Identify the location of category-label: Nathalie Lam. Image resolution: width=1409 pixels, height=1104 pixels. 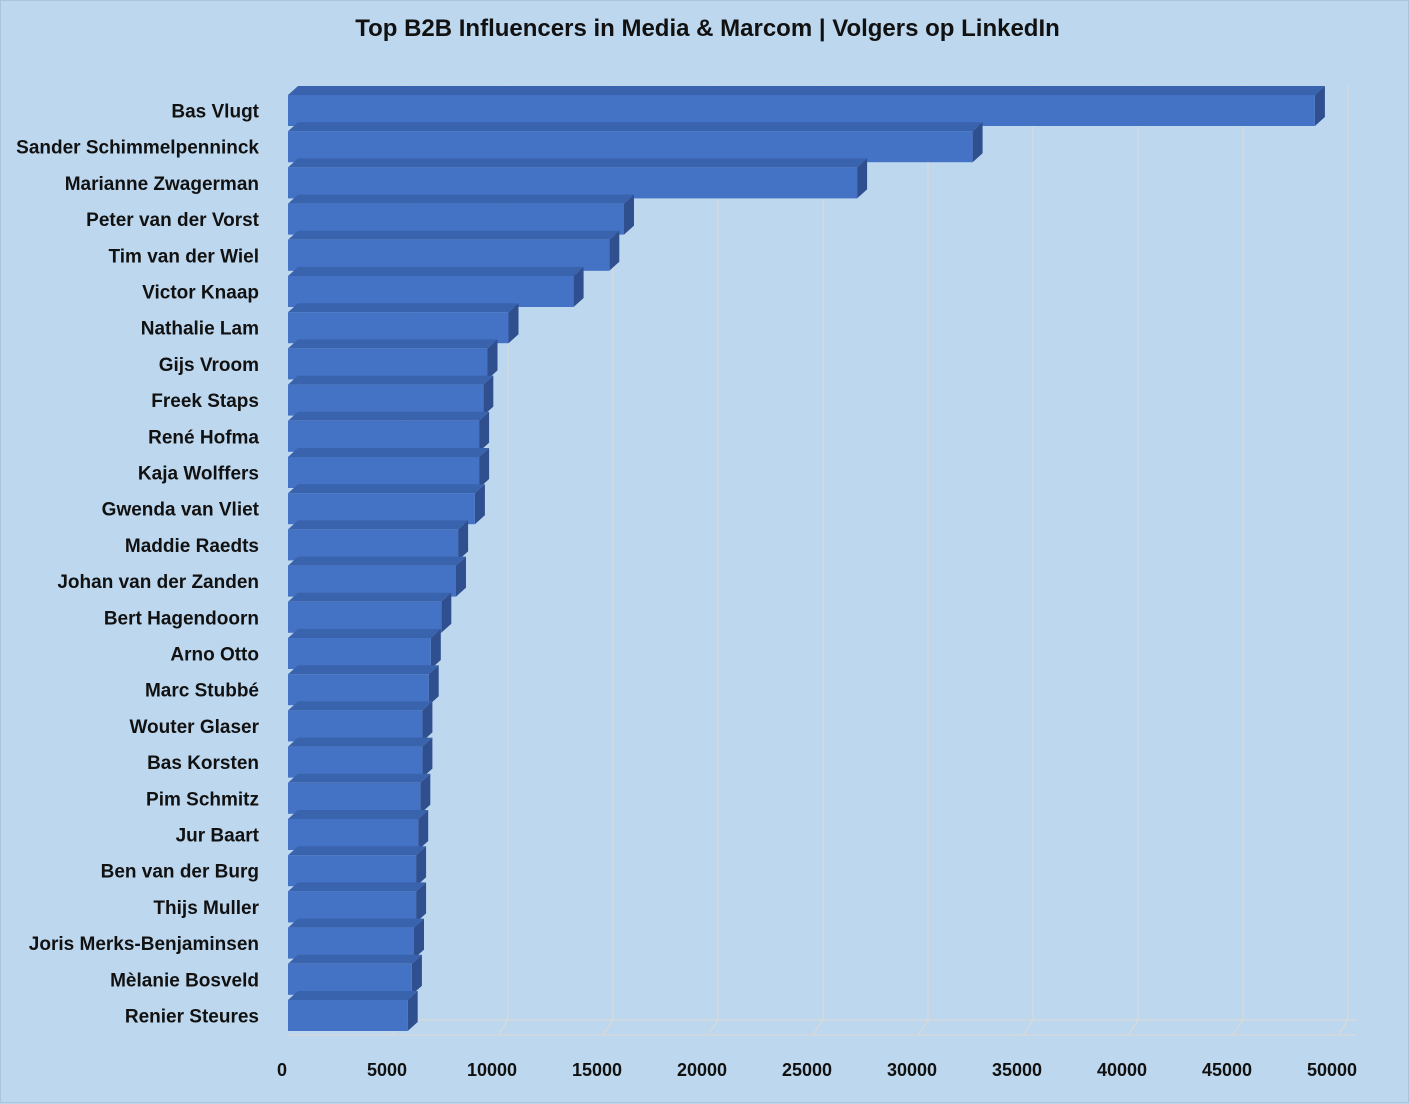
(200, 329).